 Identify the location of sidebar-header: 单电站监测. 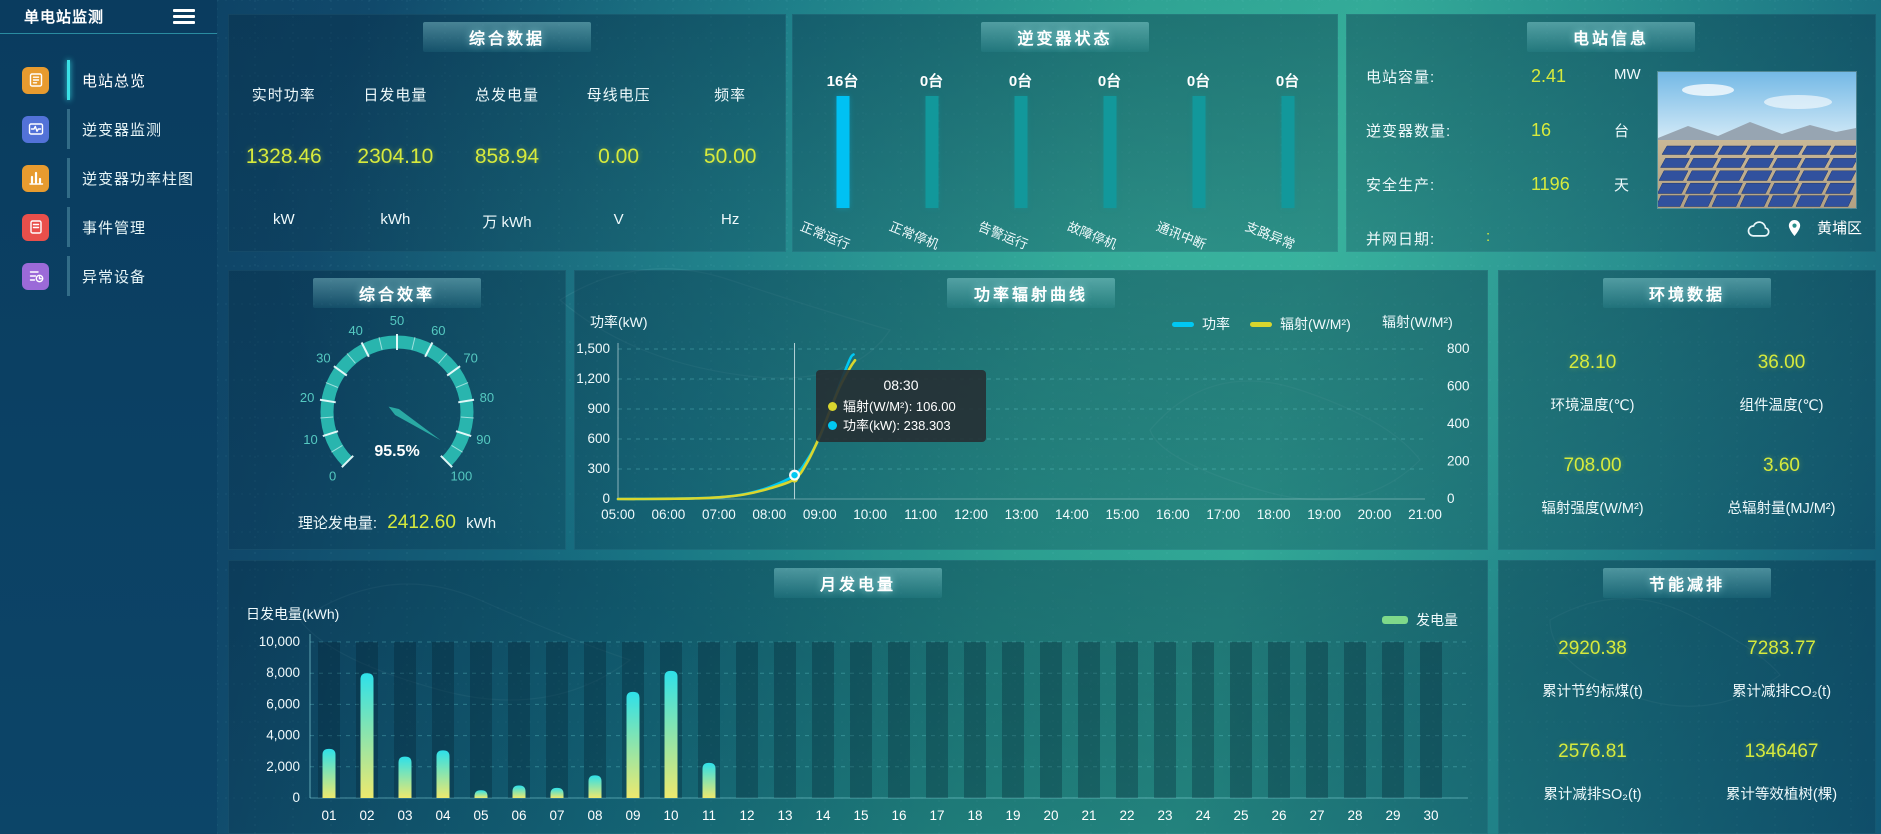
(108, 17).